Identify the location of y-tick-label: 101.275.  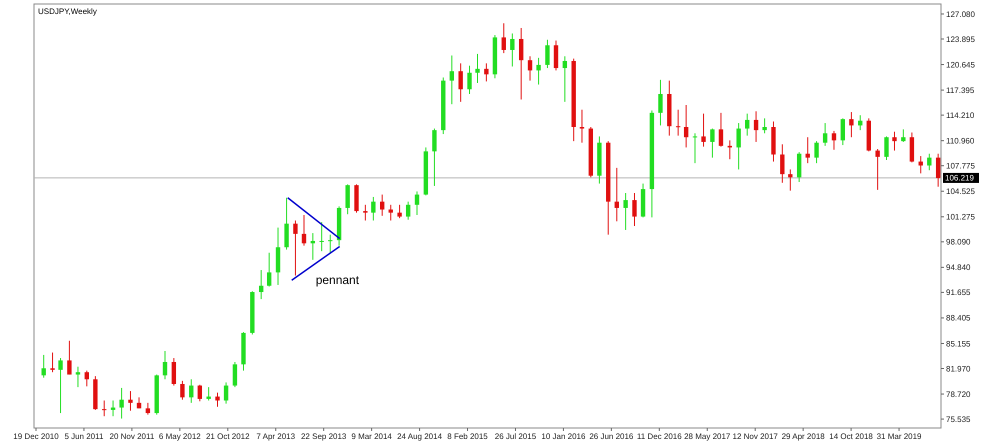
(961, 217).